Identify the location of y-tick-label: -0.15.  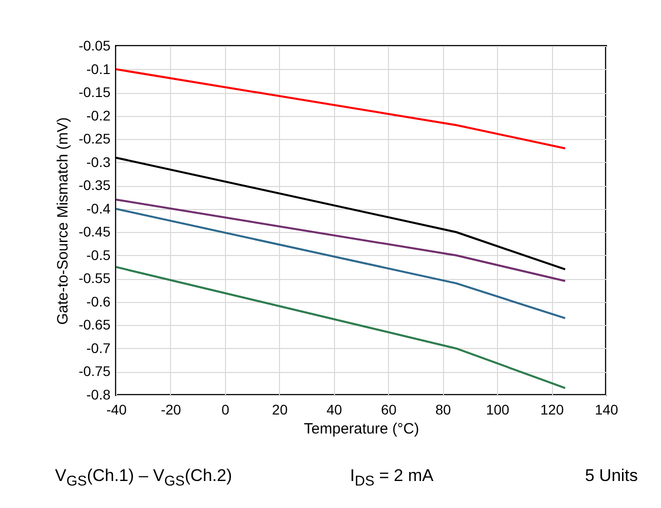
(94, 92).